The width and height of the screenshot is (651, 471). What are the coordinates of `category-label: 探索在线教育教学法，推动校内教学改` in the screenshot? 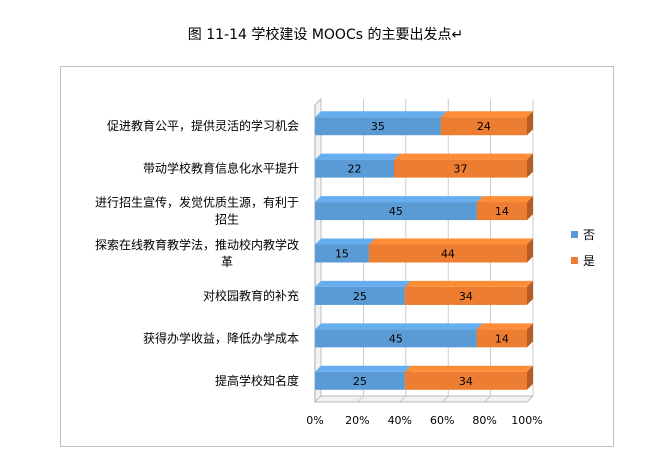 It's located at (197, 244).